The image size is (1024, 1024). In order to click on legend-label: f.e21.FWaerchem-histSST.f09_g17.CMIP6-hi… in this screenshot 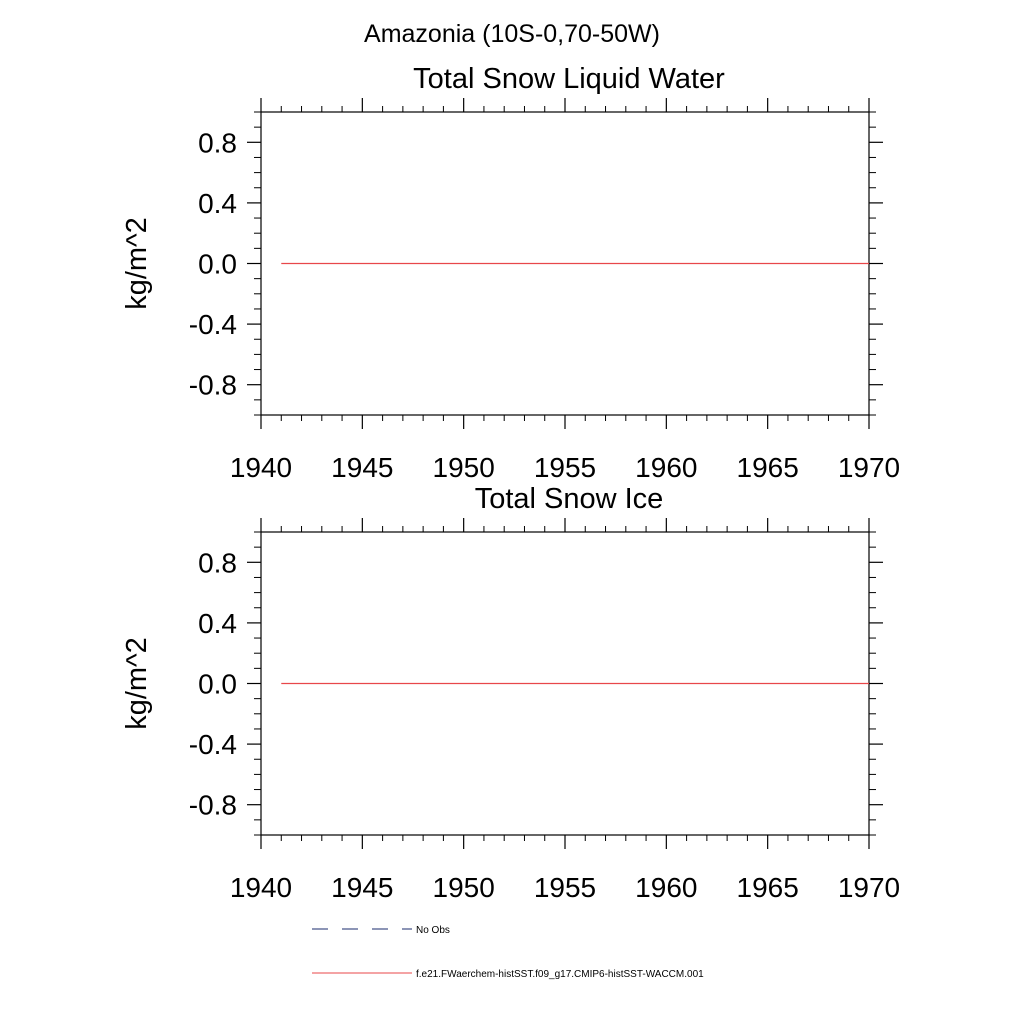, I will do `click(560, 974)`.